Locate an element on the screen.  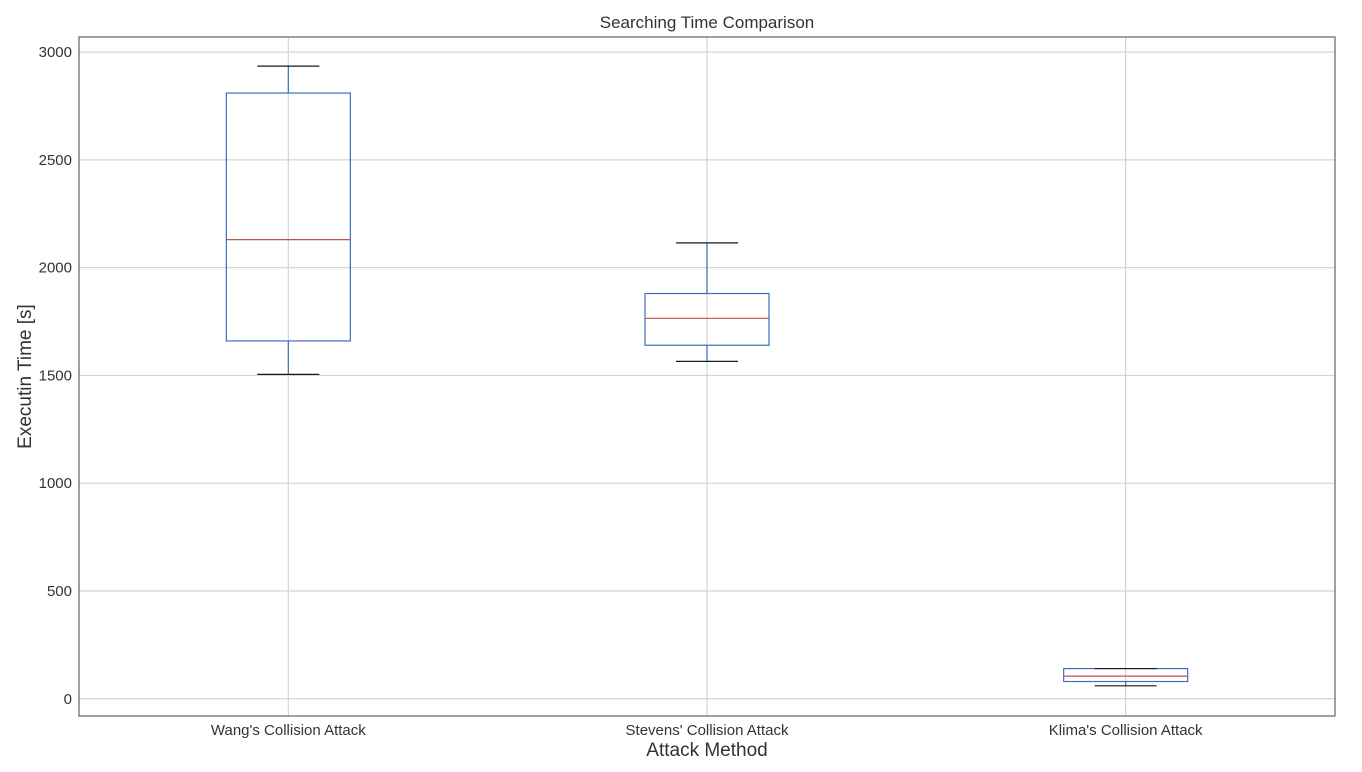
y-tick-labels: 0 500 1000 1500 2000 2500 3000 is located at coordinates (55, 376).